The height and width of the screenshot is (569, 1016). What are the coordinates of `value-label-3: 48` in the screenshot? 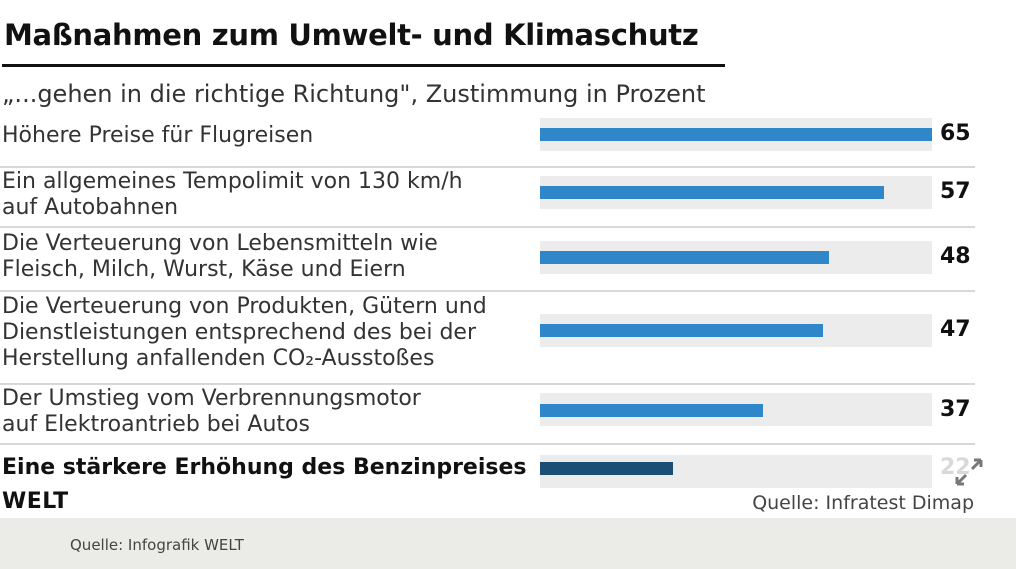 It's located at (955, 256).